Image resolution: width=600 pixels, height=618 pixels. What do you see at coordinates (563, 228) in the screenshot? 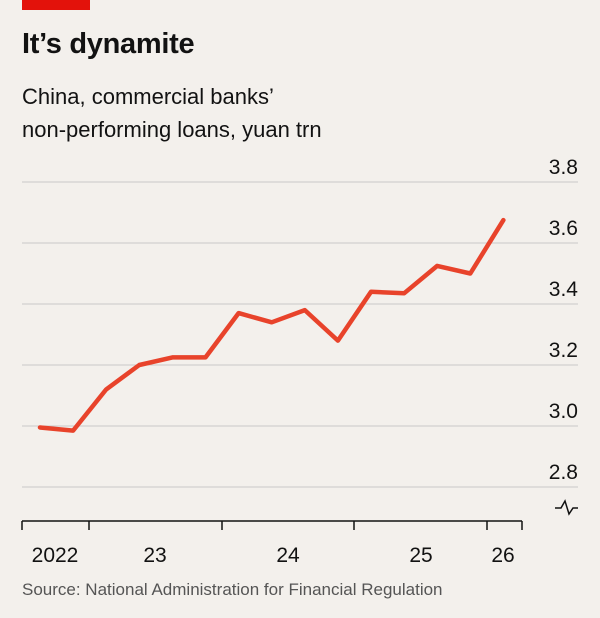
I see `y-tick-label: 3.6` at bounding box center [563, 228].